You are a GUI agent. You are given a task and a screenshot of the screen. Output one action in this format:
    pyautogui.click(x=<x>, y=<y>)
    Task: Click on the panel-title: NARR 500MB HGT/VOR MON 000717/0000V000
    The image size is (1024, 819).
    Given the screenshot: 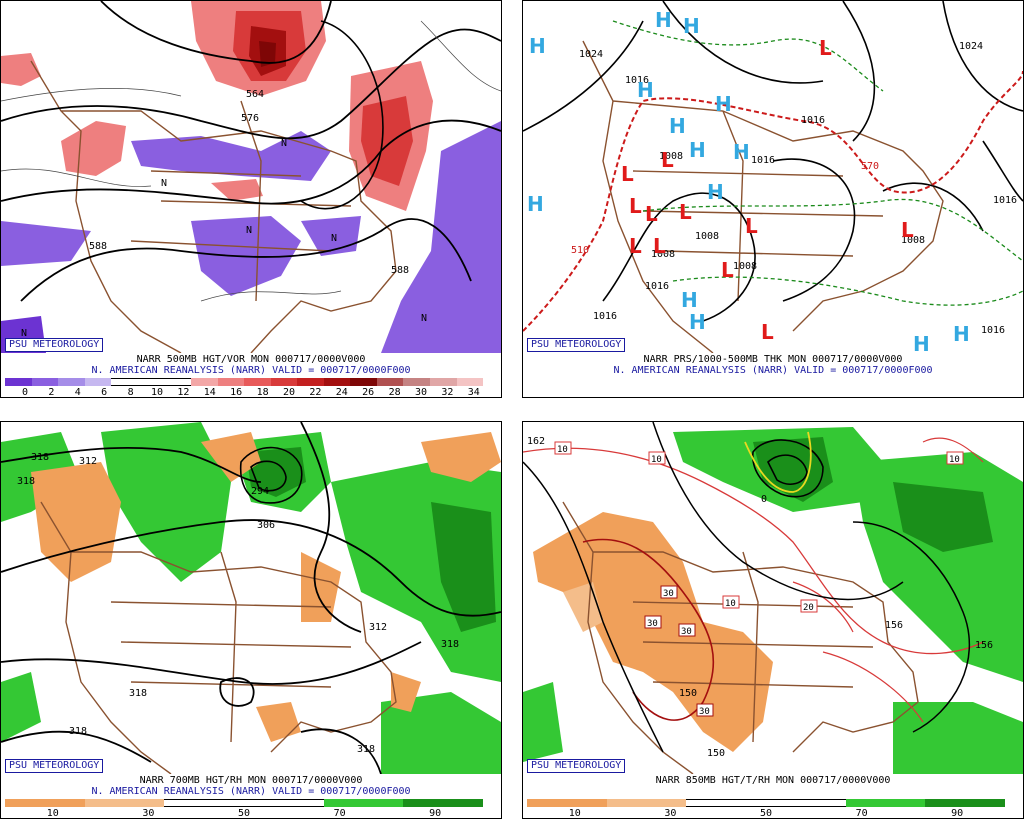 What is the action you would take?
    pyautogui.click(x=251, y=359)
    